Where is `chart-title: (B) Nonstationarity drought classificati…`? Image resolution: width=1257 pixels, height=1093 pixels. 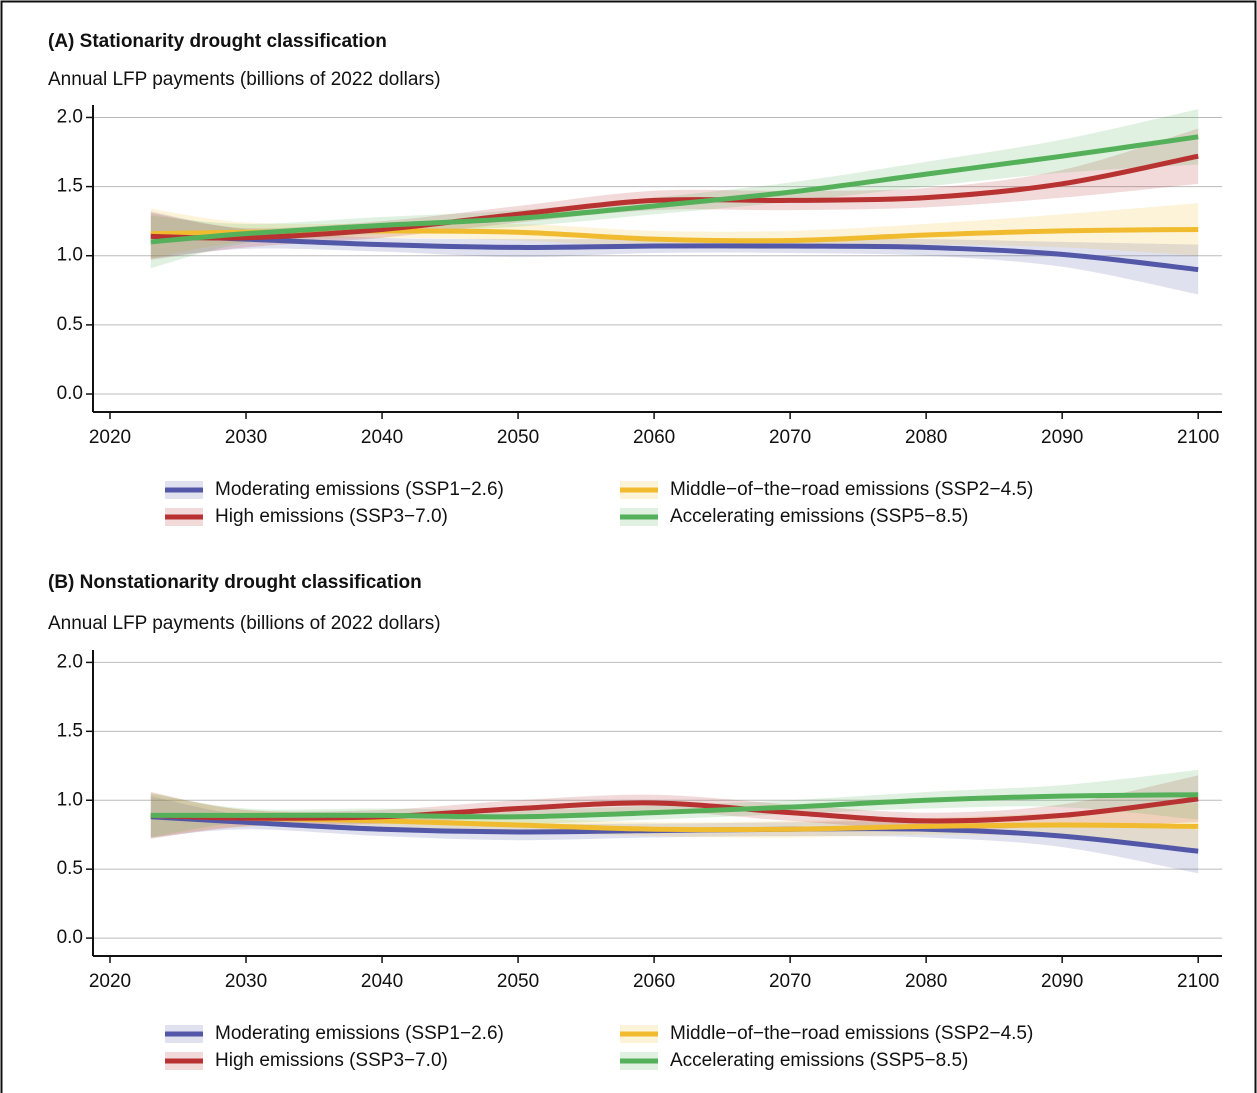 chart-title: (B) Nonstationarity drought classificati… is located at coordinates (235, 582).